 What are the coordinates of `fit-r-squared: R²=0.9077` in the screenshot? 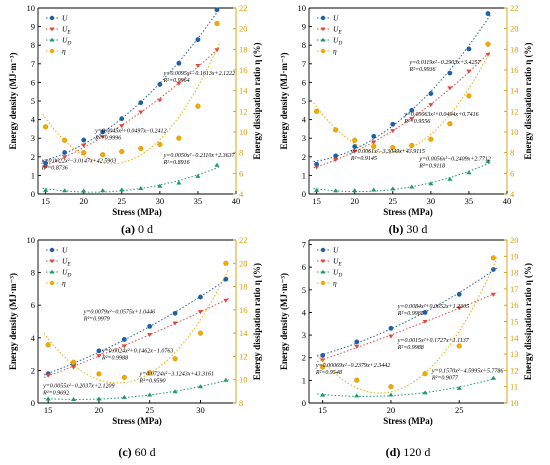 It's located at (445, 378).